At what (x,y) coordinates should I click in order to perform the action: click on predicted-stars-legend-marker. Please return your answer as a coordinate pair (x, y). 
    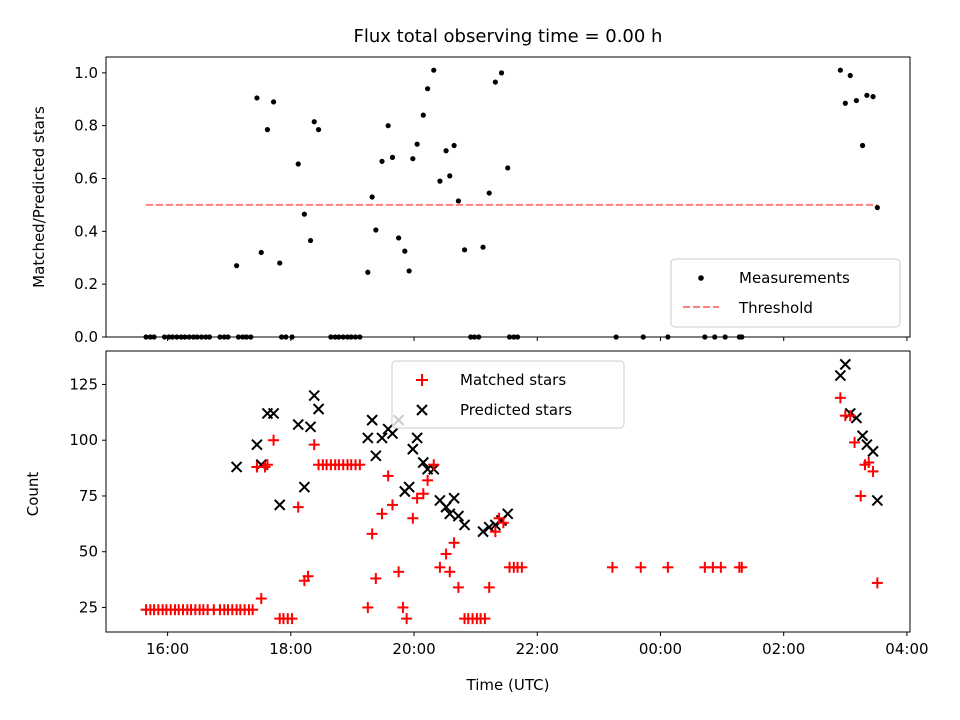
    Looking at the image, I should click on (422, 410).